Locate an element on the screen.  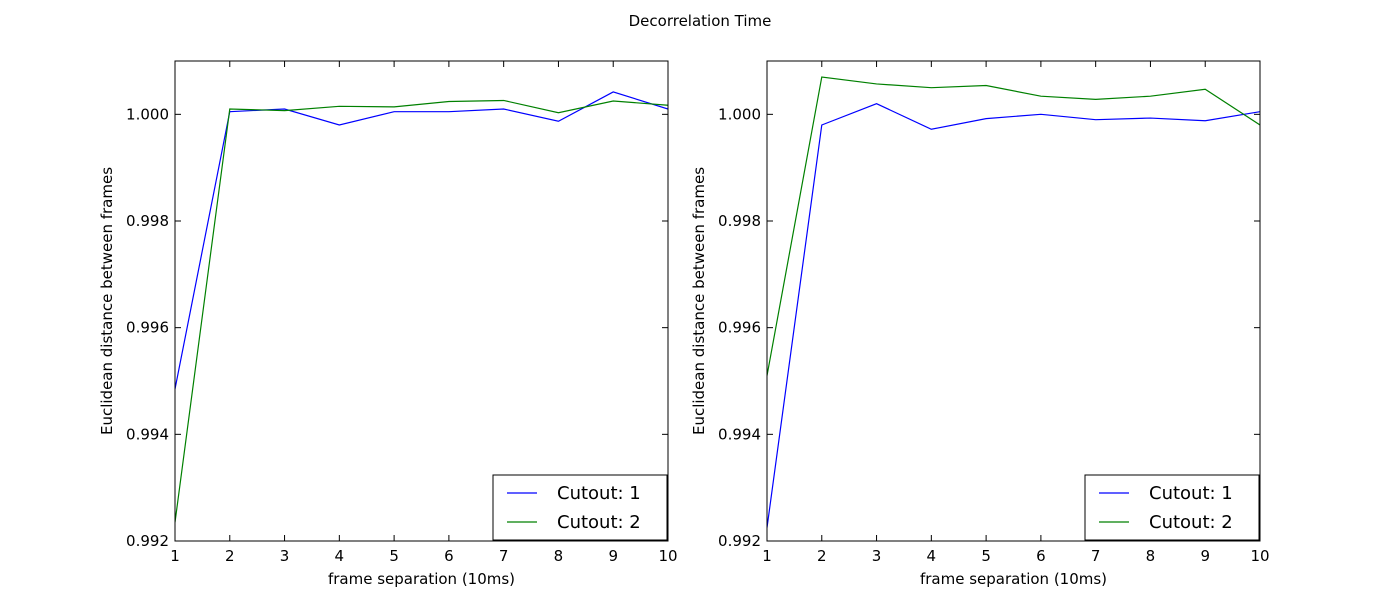
figure-title: Decorrelation Time is located at coordinates (700, 21).